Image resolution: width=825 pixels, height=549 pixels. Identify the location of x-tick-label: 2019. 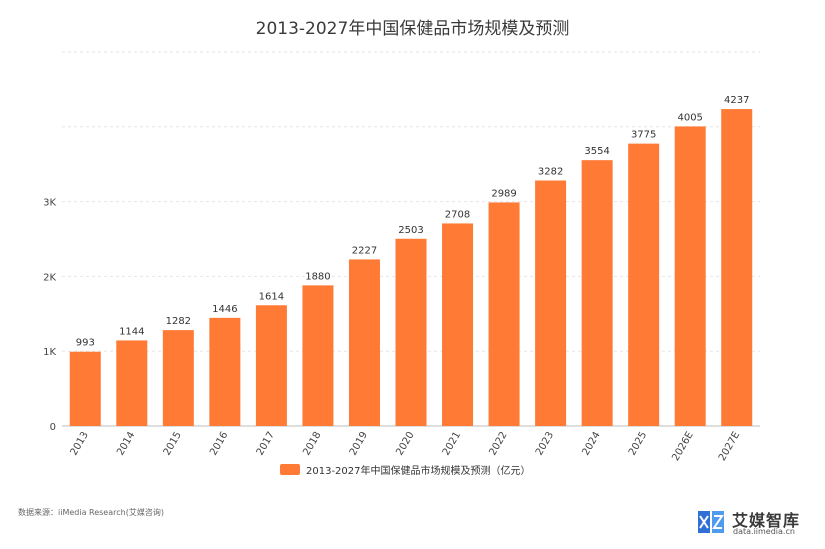
(359, 444).